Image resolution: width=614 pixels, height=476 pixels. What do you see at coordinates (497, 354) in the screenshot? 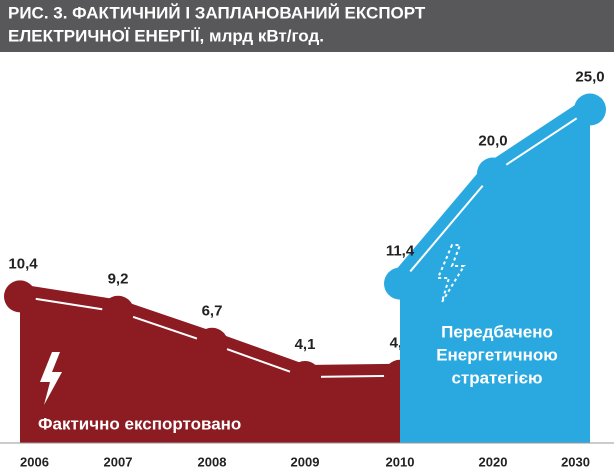
I see `series-label: Енергетичною` at bounding box center [497, 354].